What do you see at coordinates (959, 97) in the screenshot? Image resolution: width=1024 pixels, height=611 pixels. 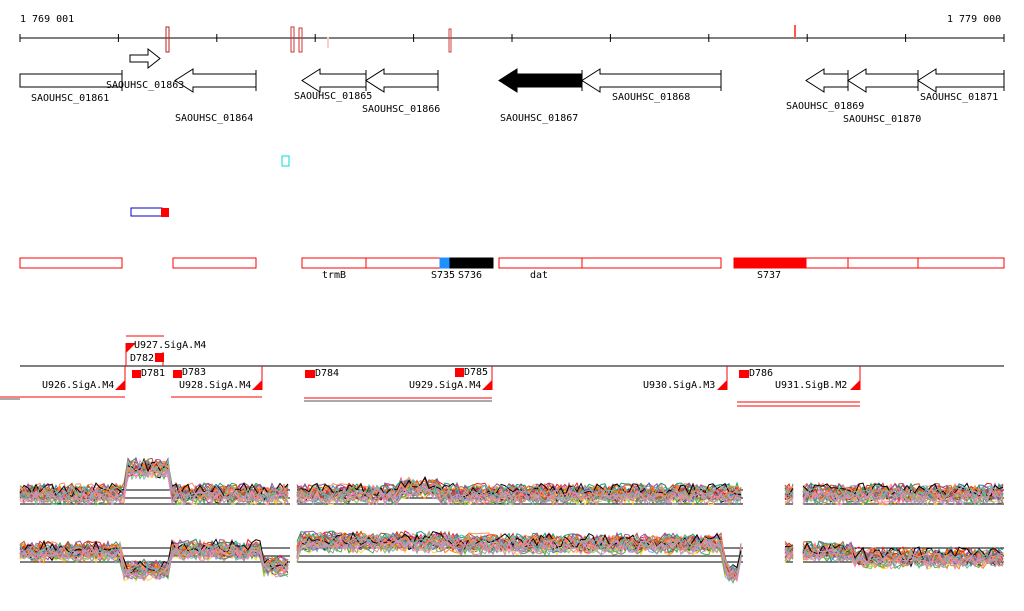 I see `gene-label: SAOUHSC_01871` at bounding box center [959, 97].